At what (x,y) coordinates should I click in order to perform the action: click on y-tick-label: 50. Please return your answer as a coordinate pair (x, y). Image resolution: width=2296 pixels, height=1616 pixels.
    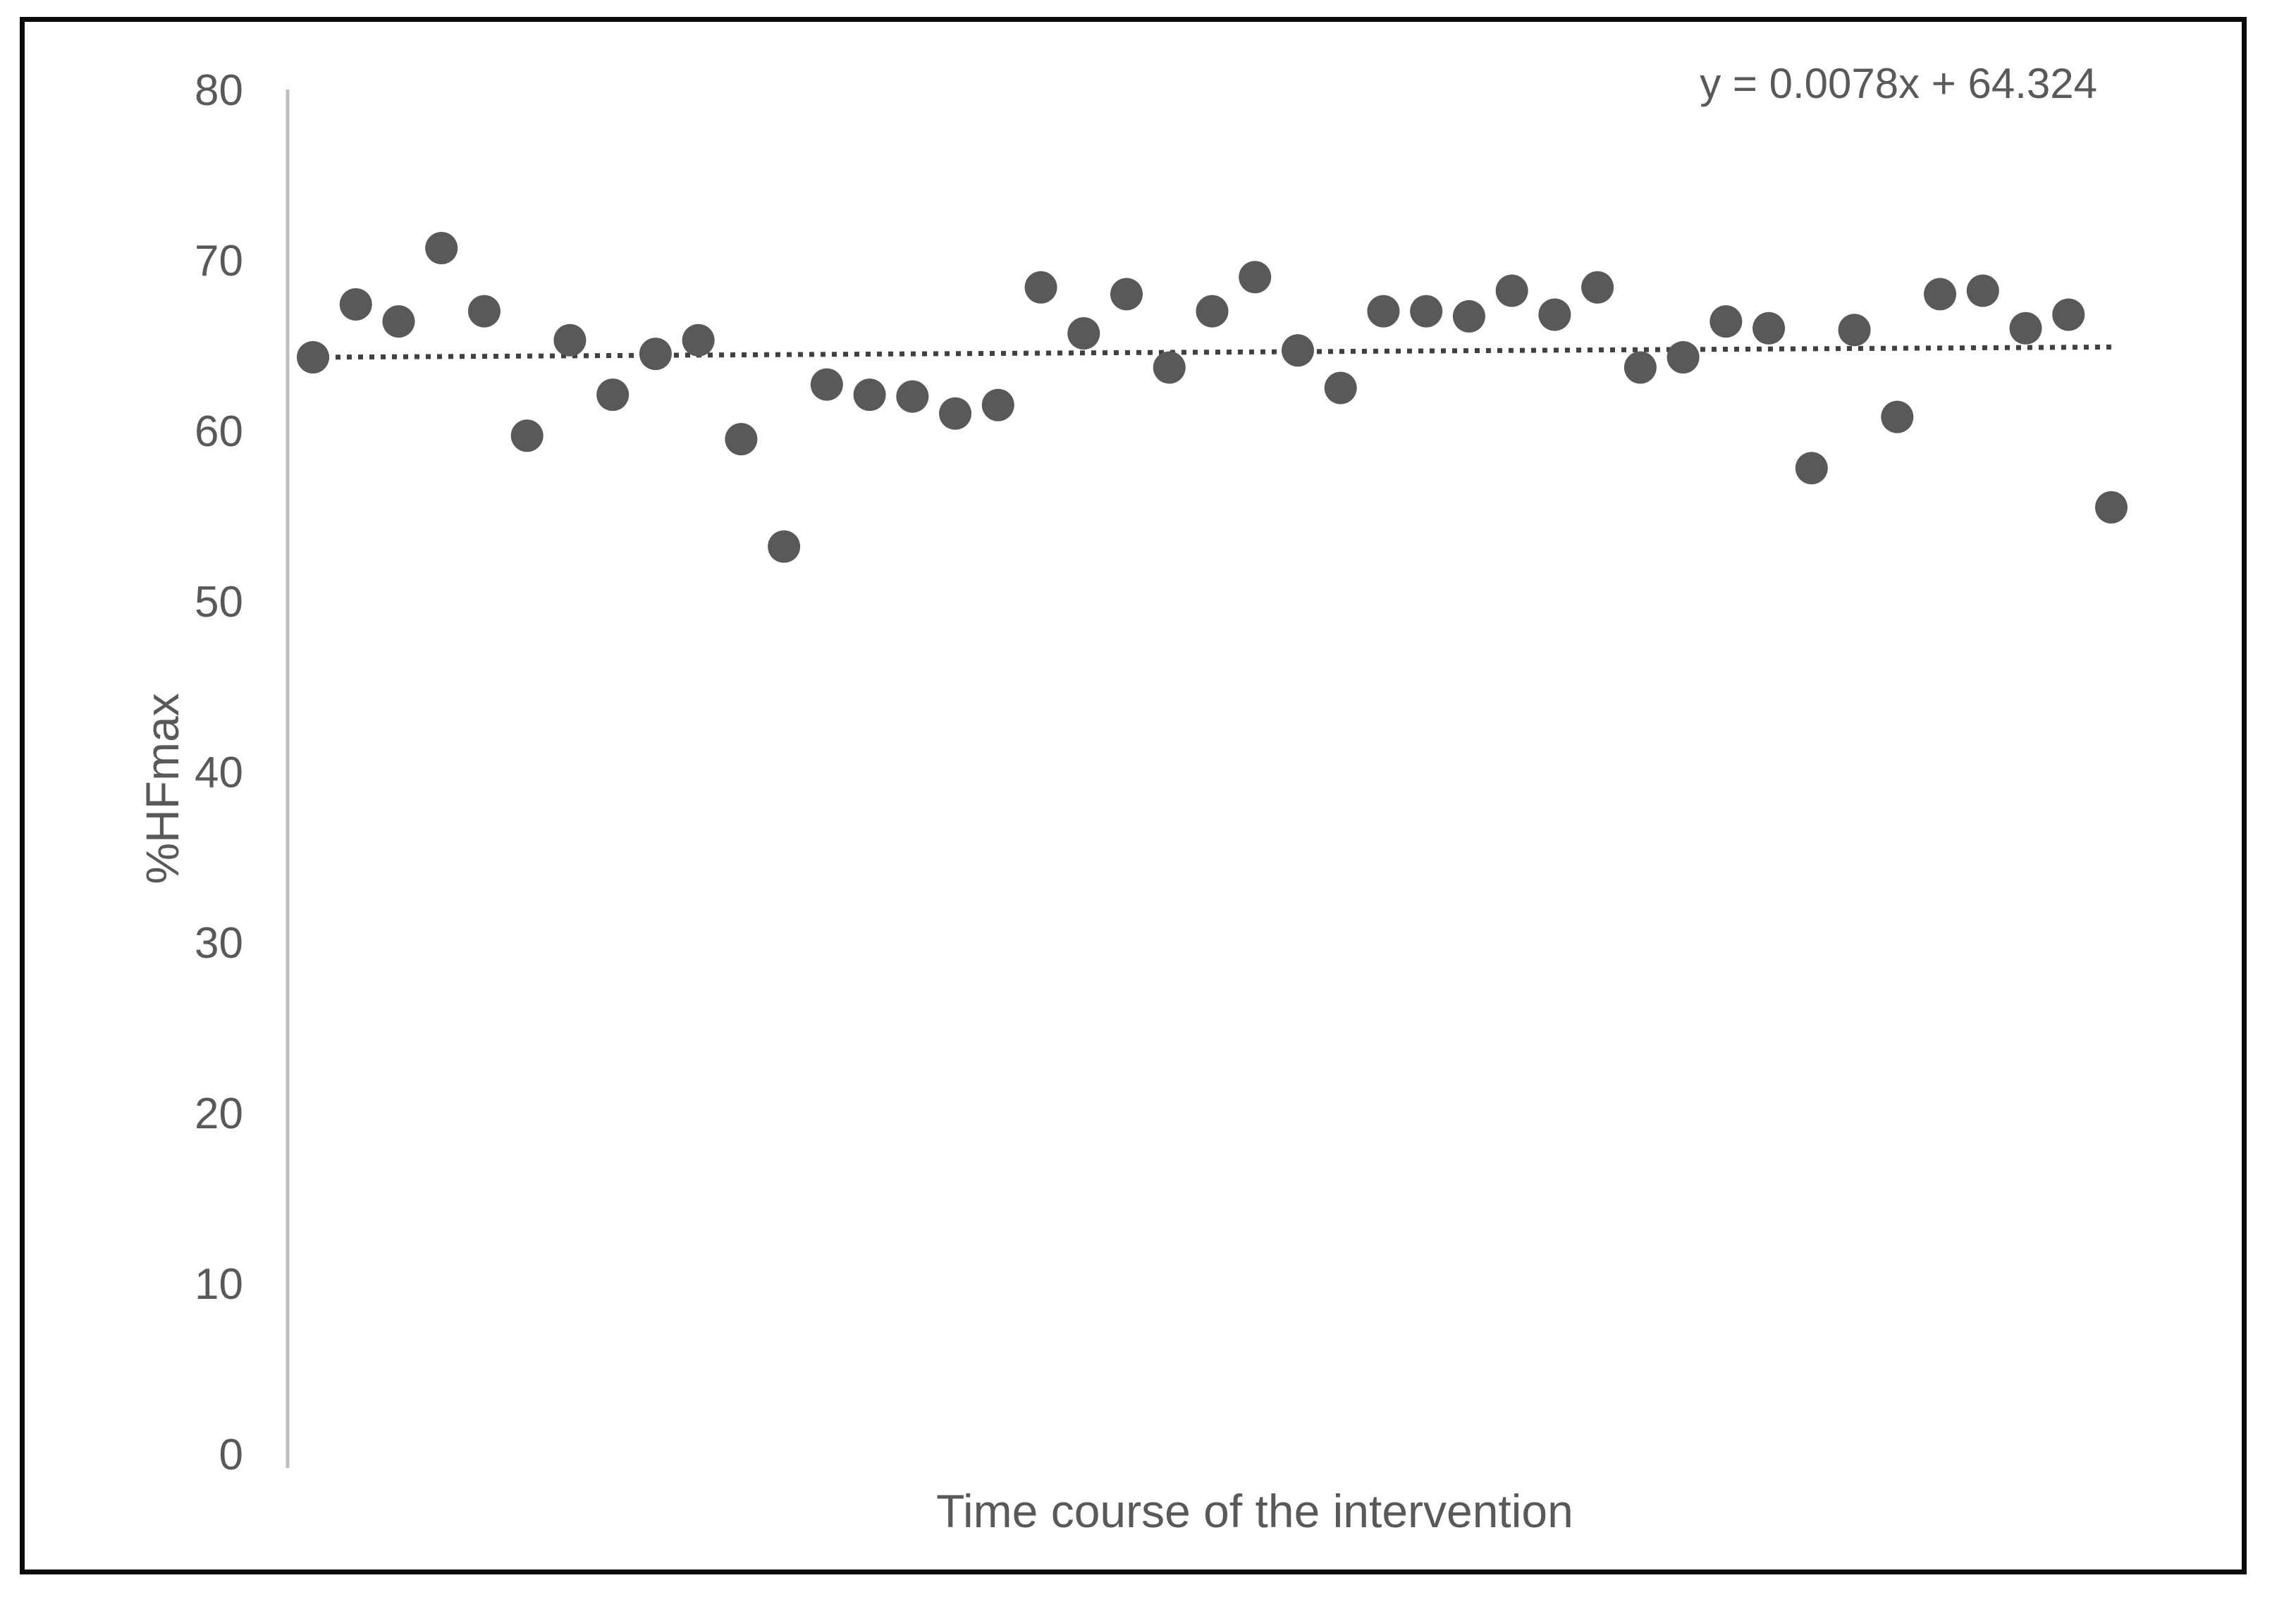
    Looking at the image, I should click on (219, 602).